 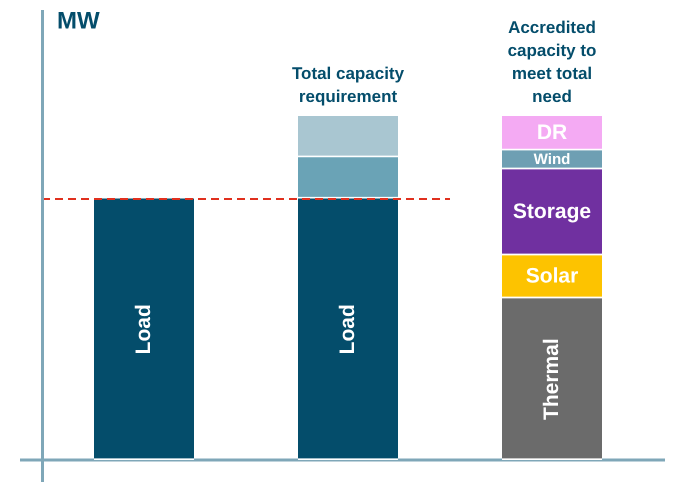 What do you see at coordinates (348, 85) in the screenshot?
I see `x-tick-label: Total capacity requirement` at bounding box center [348, 85].